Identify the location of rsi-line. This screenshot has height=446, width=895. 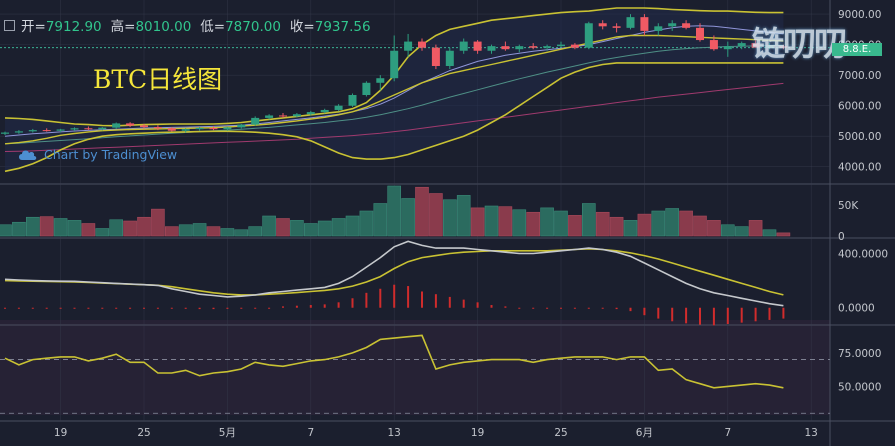
(394, 361).